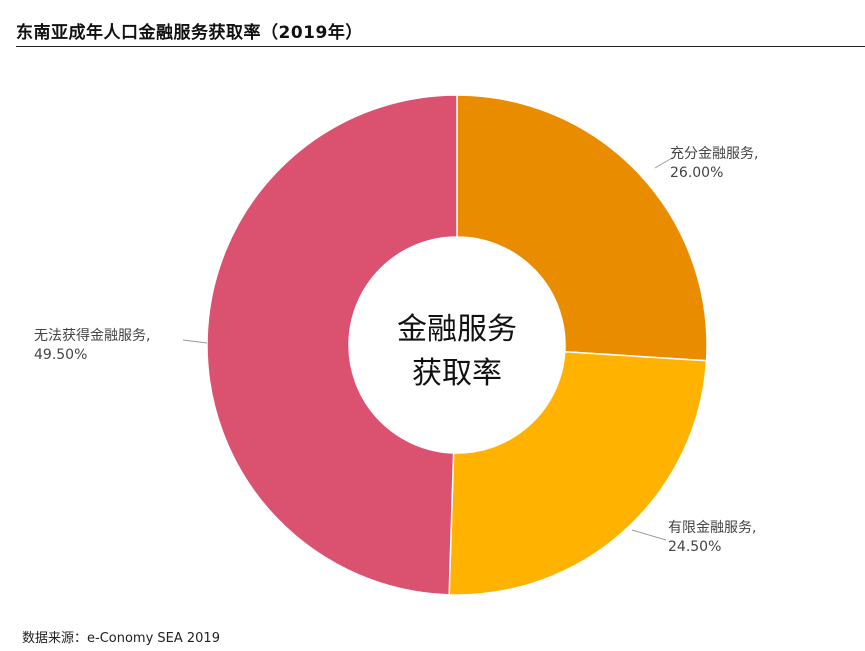 The width and height of the screenshot is (865, 651). I want to click on slice-label-name-2: 无法获得金融服务,, so click(92, 335).